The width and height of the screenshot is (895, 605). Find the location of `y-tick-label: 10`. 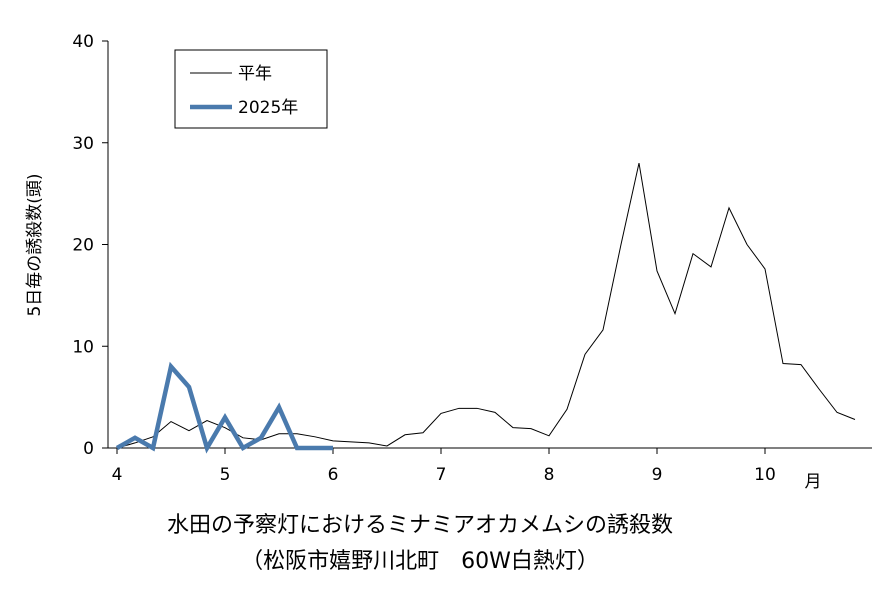

y-tick-label: 10 is located at coordinates (83, 347).